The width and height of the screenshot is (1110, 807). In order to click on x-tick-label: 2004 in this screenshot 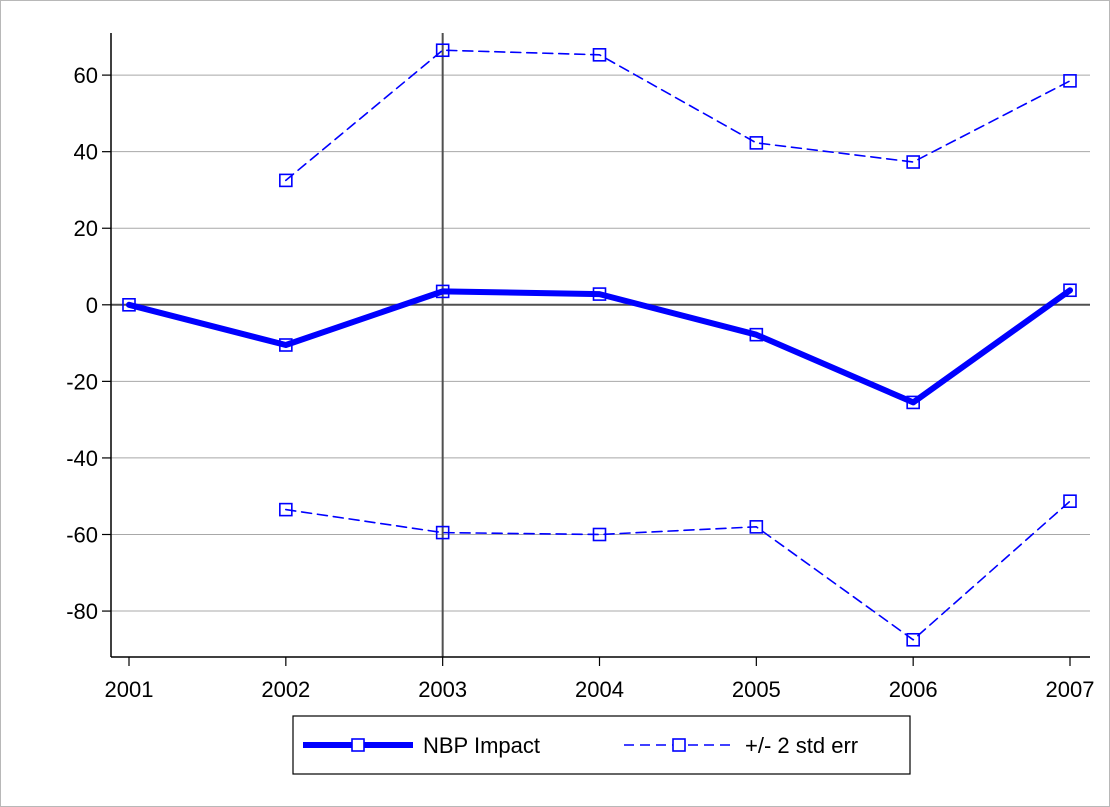, I will do `click(599, 689)`.